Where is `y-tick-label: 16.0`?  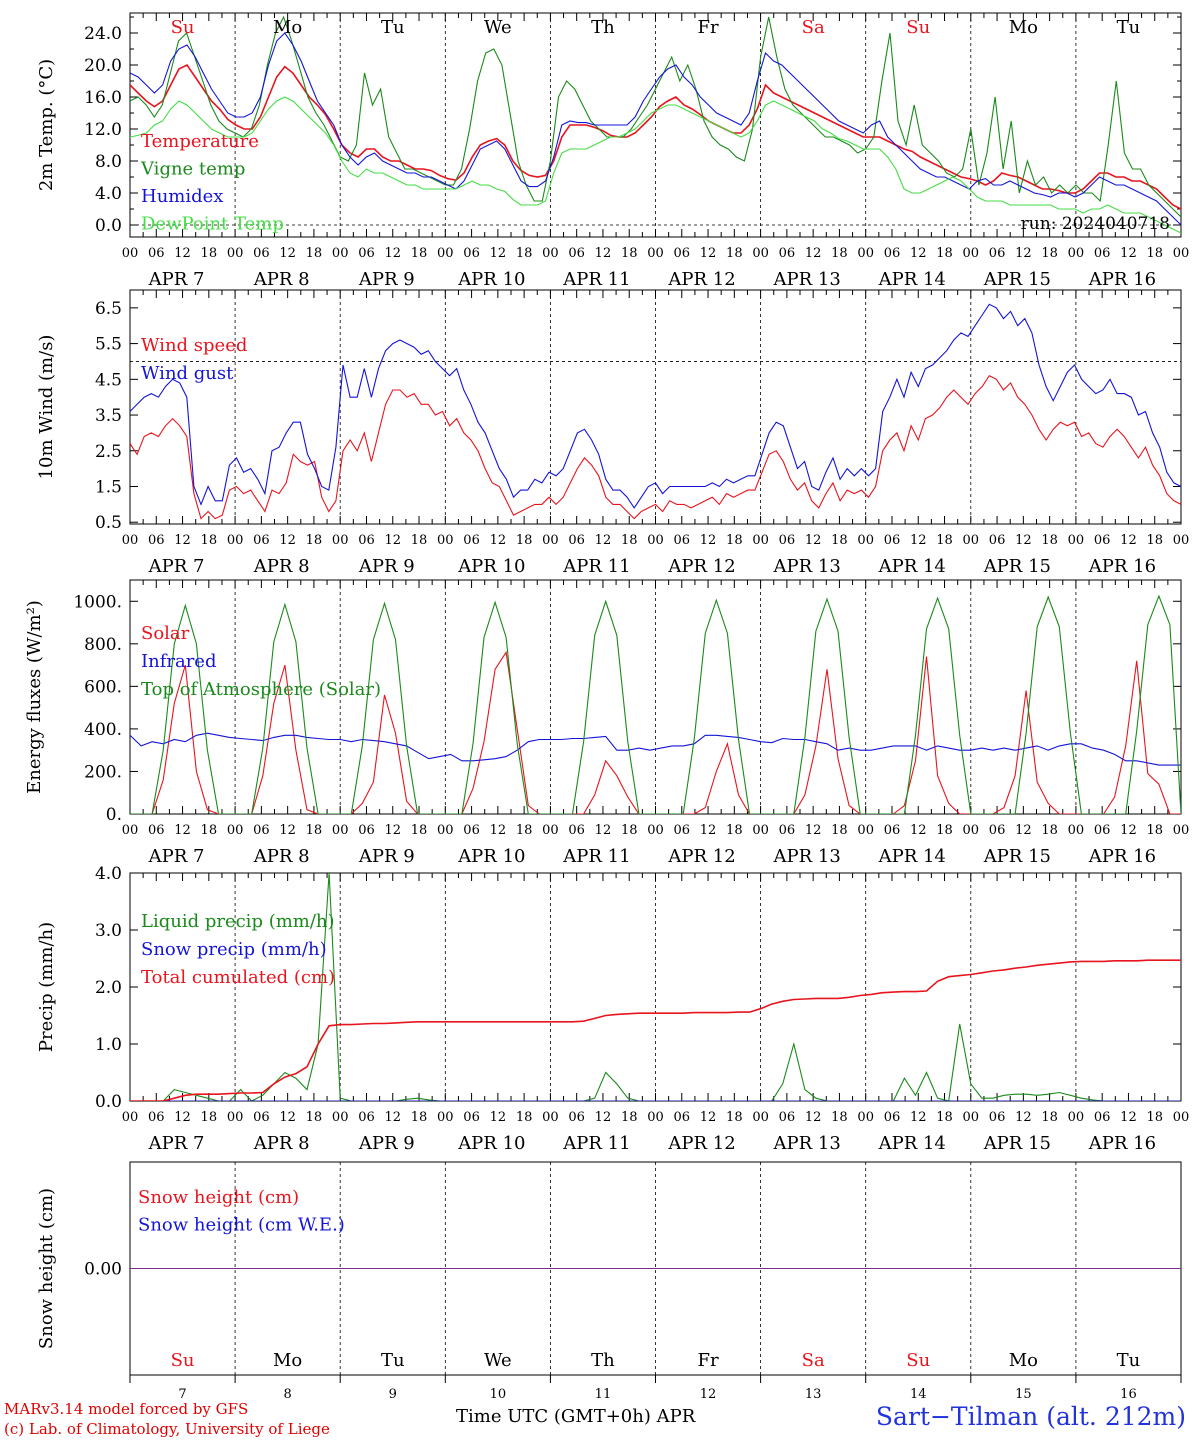
y-tick-label: 16.0 is located at coordinates (103, 98).